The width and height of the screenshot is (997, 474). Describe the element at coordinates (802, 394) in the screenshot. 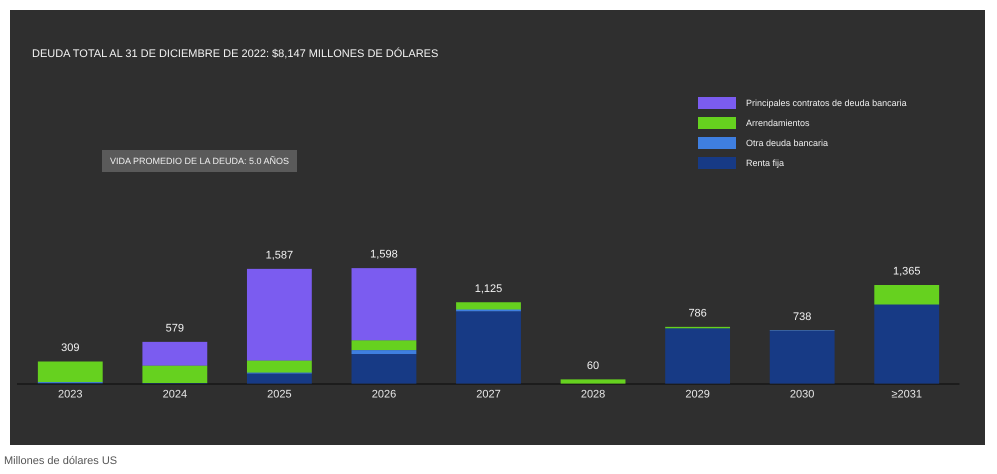

I see `x-tick-label: 2030` at that location.